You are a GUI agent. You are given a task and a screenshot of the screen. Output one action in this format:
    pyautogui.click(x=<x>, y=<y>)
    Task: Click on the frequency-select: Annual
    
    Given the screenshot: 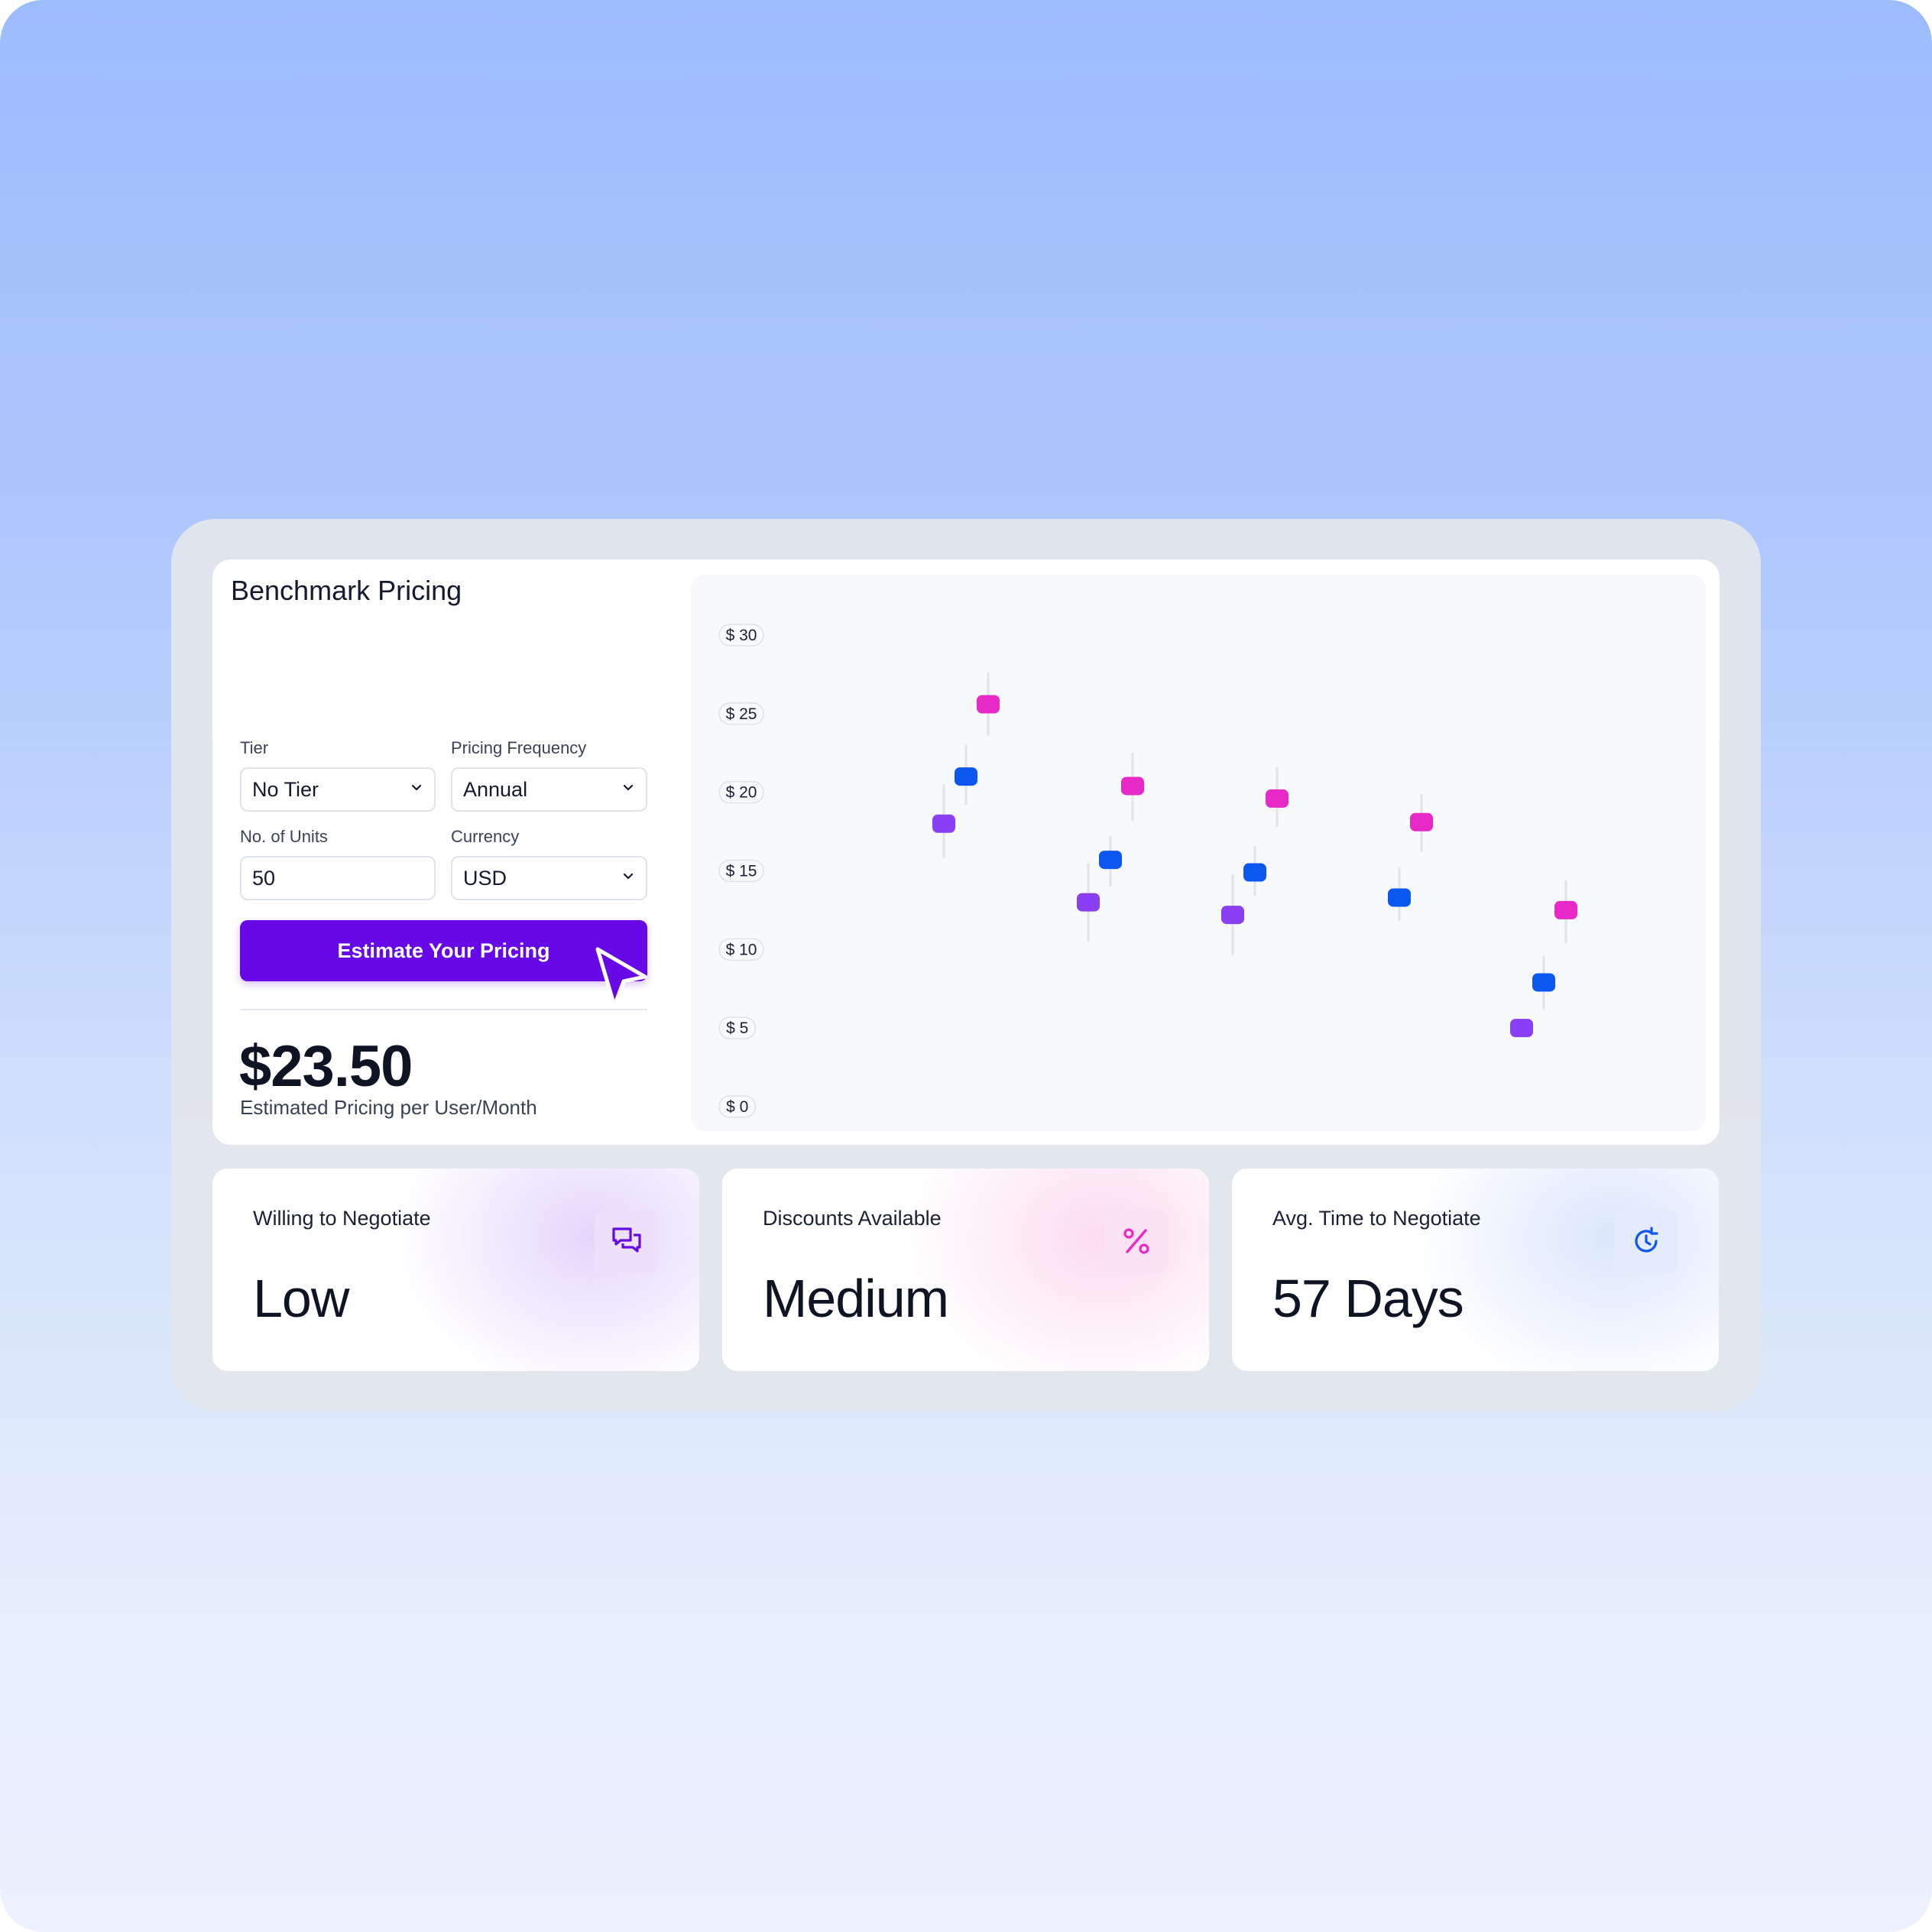 What is the action you would take?
    pyautogui.click(x=549, y=789)
    